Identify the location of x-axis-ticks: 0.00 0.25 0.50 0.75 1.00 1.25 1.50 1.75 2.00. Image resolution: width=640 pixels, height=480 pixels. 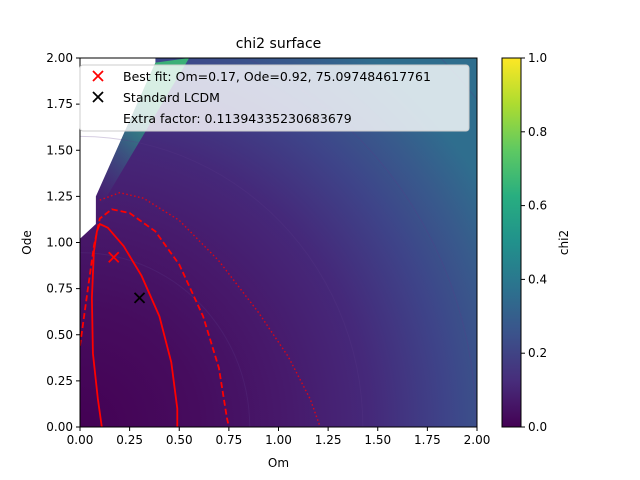
(279, 437).